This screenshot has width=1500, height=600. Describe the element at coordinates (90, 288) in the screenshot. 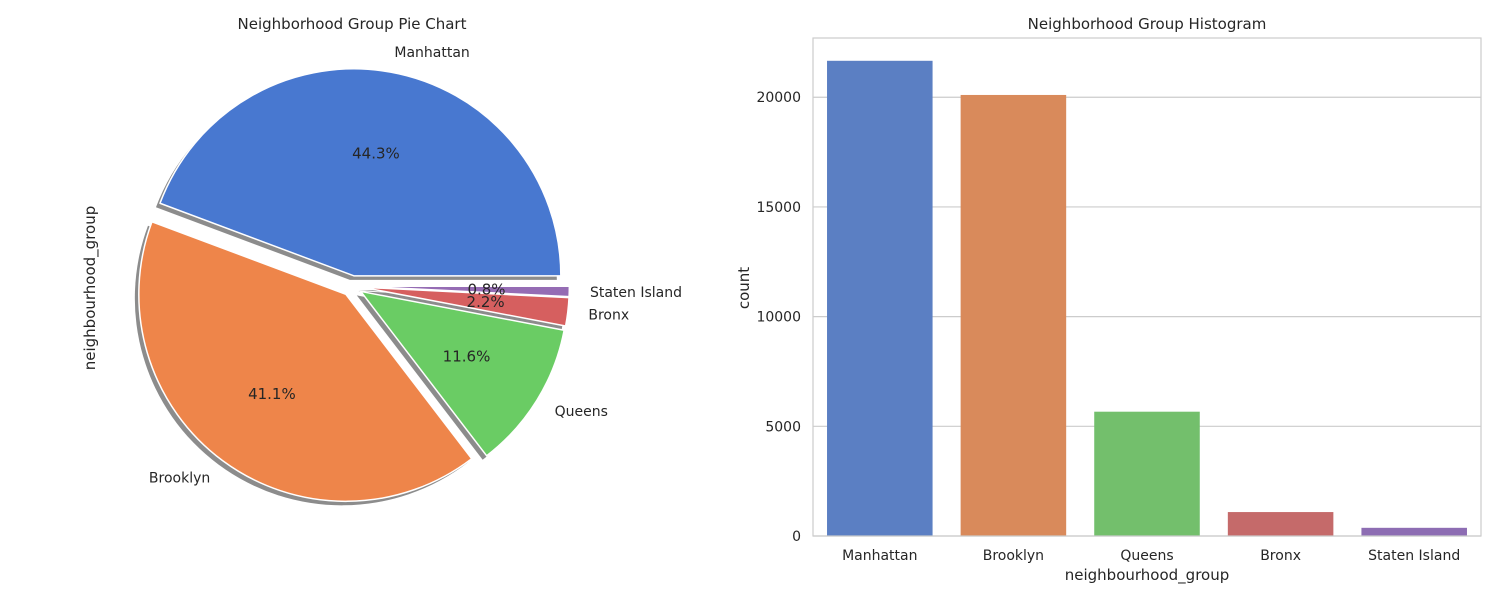

I see `pie-chart-ylabel: neighbourhood_group` at that location.